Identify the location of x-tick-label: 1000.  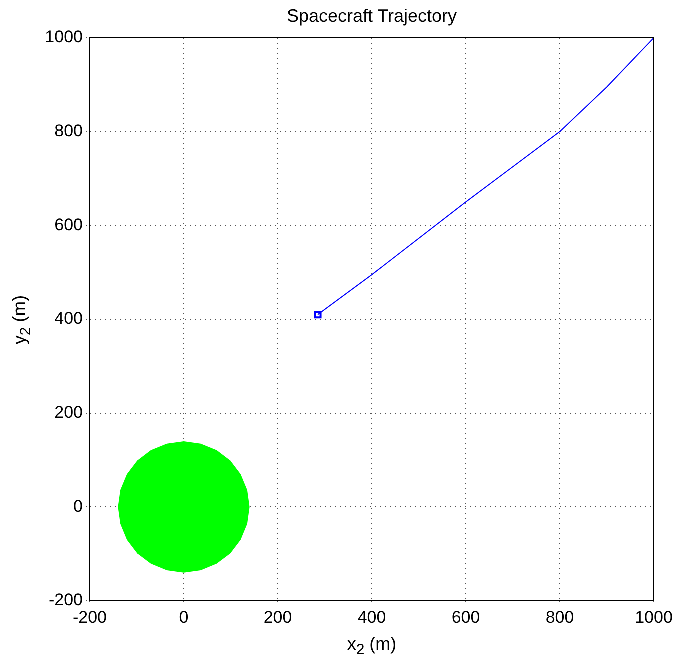
(654, 617).